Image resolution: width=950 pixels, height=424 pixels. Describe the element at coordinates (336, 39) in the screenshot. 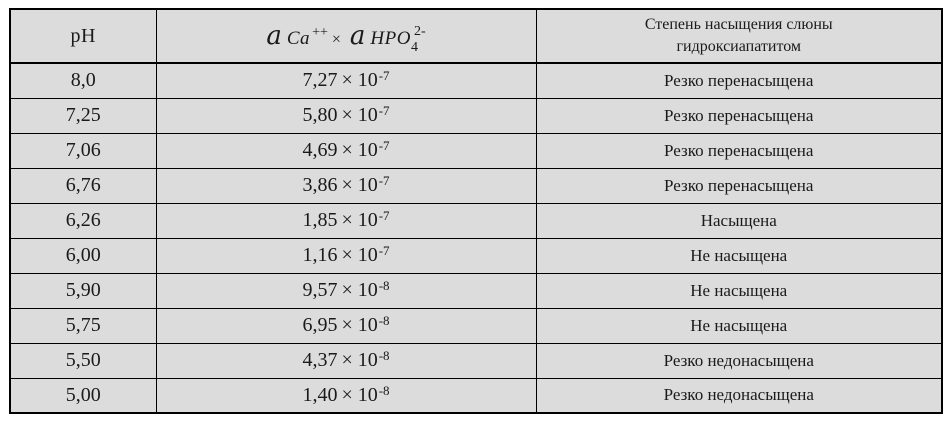

I see `multiply-icon: ×` at that location.